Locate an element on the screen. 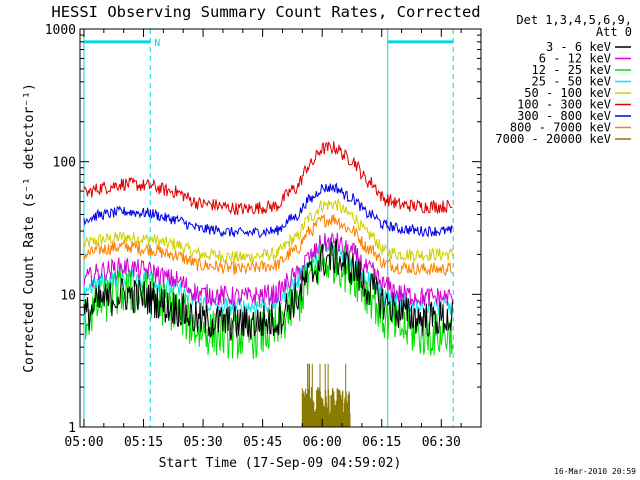 The image size is (640, 480). x-tick-label-2: 05:30 is located at coordinates (203, 442).